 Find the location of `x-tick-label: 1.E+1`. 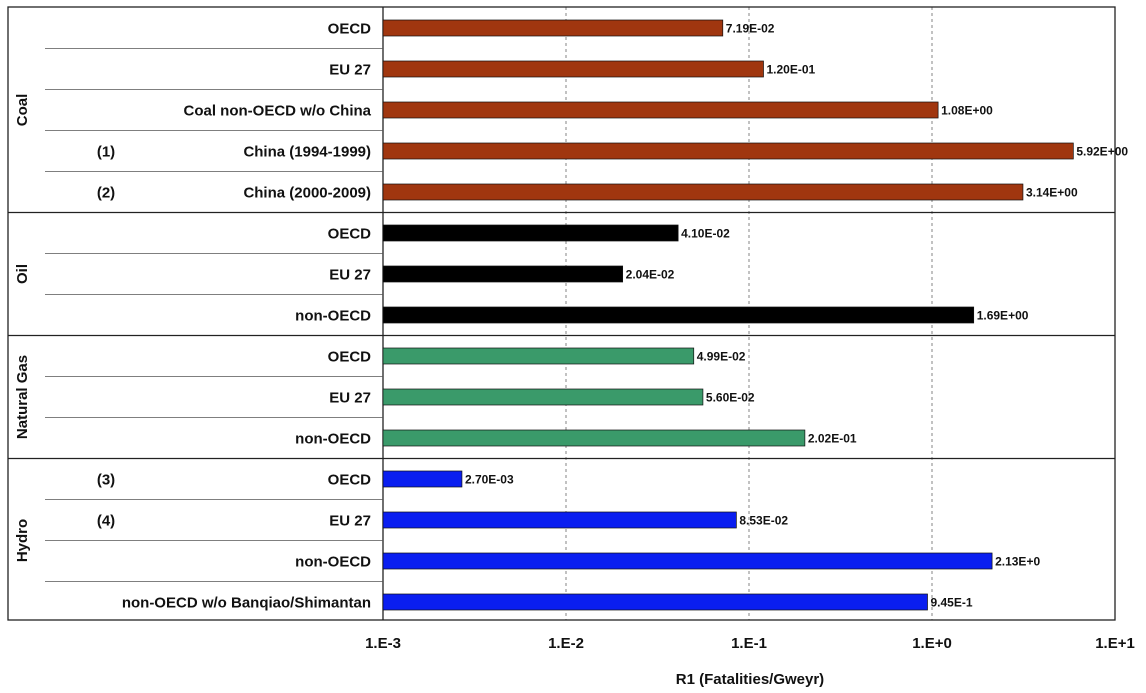

x-tick-label: 1.E+1 is located at coordinates (1115, 643).